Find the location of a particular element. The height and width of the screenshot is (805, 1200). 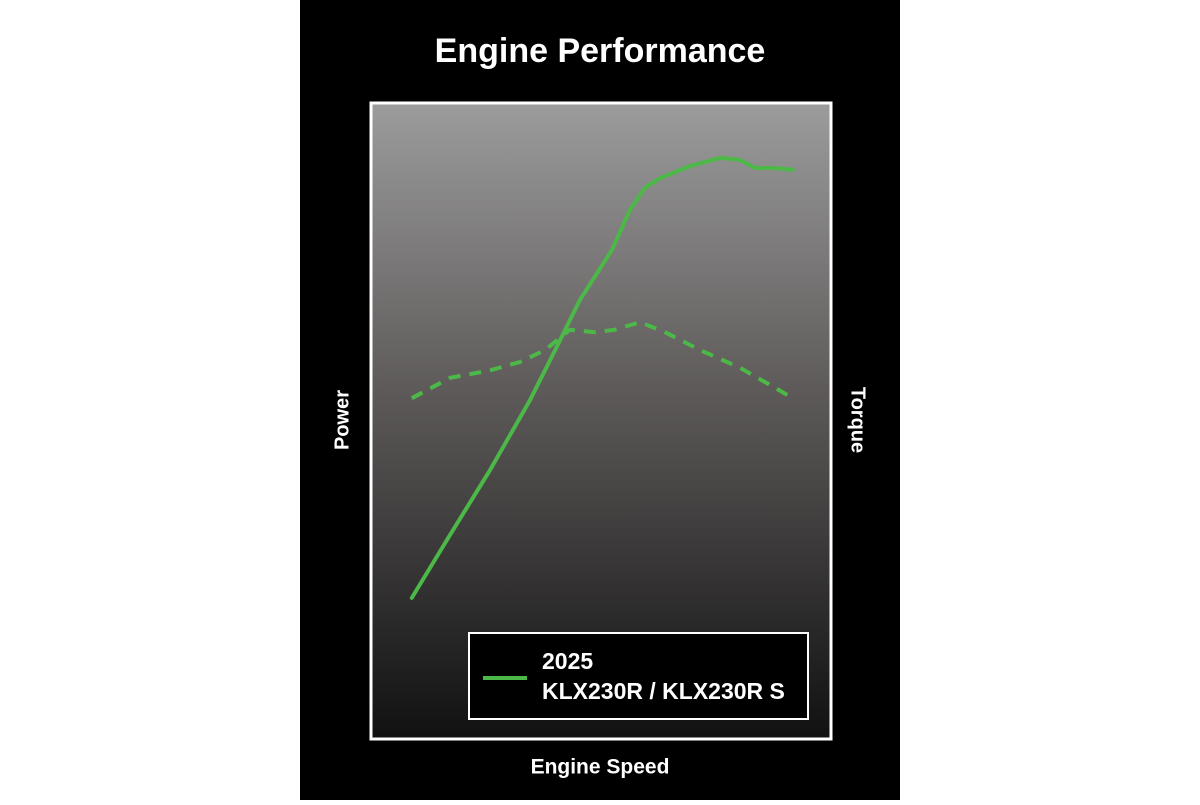

torque-line is located at coordinates (602, 360).